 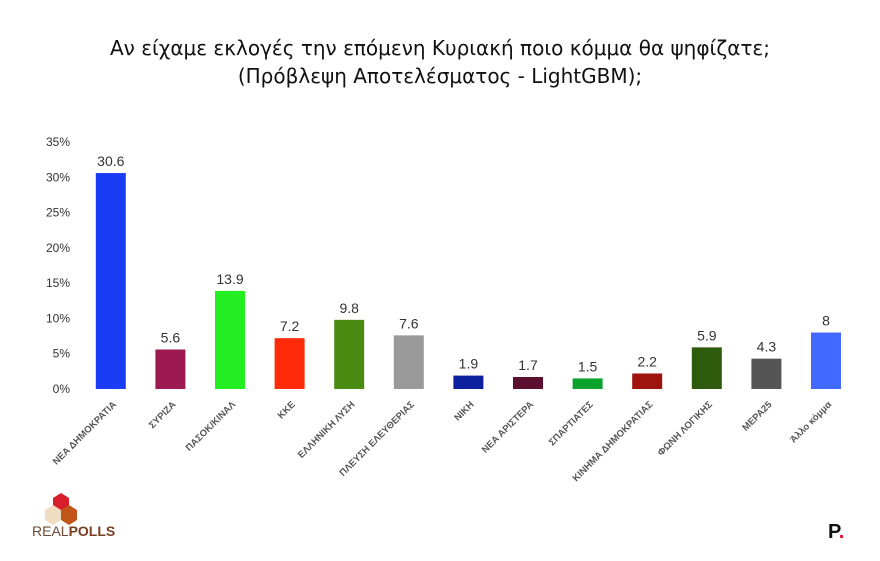 What do you see at coordinates (58, 318) in the screenshot?
I see `y-tick-label: 10%` at bounding box center [58, 318].